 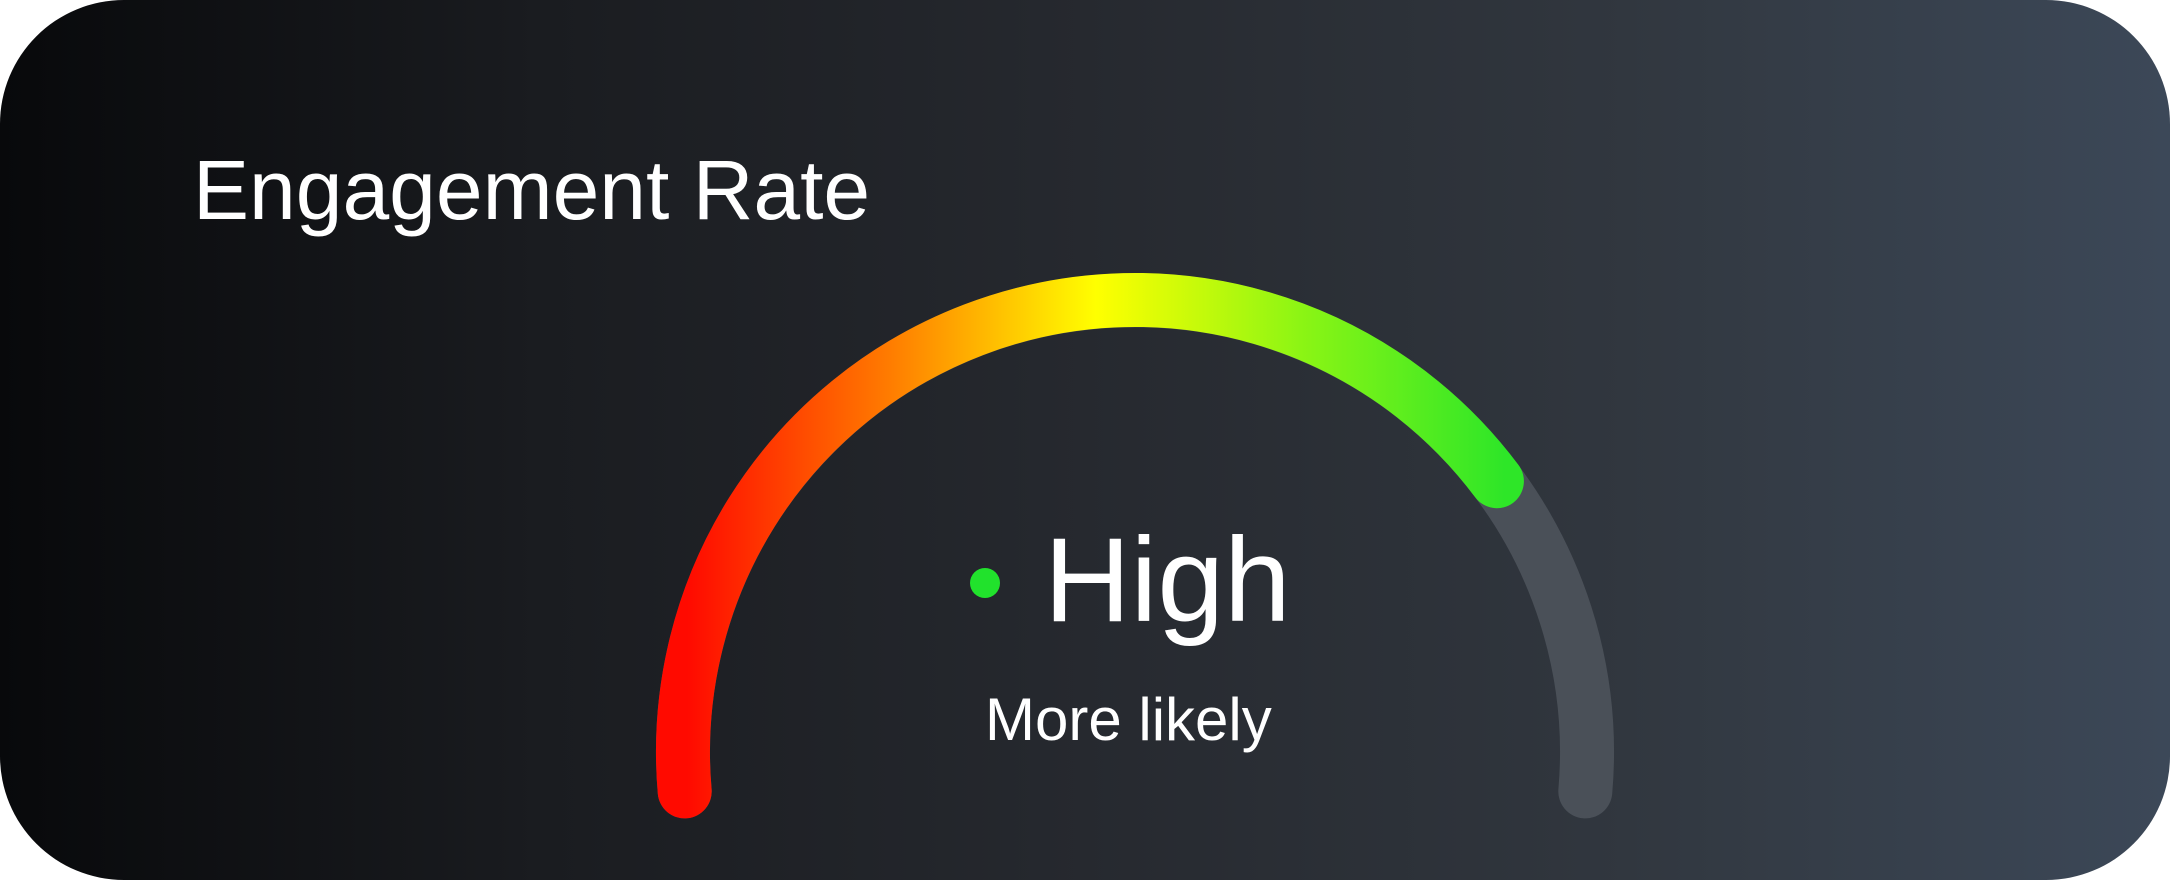 I want to click on card-title: Engagement Rate, so click(x=532, y=190).